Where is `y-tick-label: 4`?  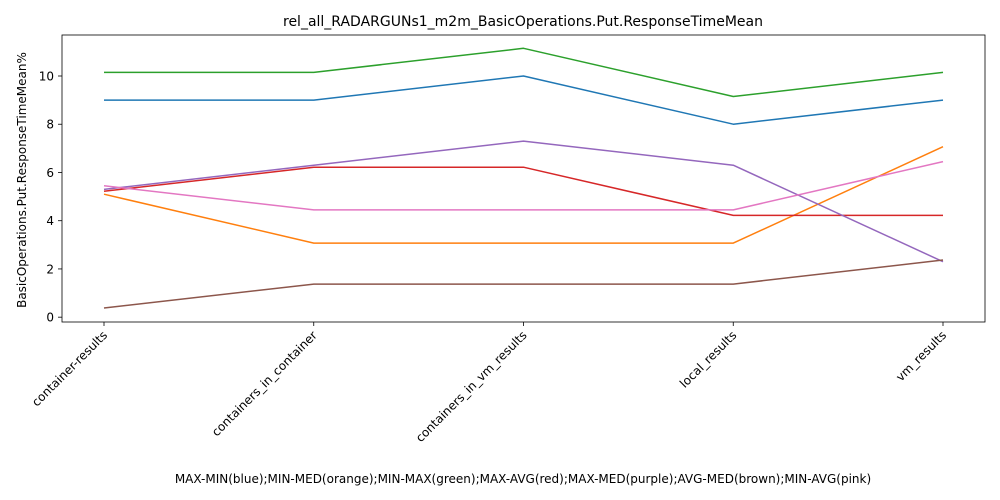
y-tick-label: 4 is located at coordinates (50, 221).